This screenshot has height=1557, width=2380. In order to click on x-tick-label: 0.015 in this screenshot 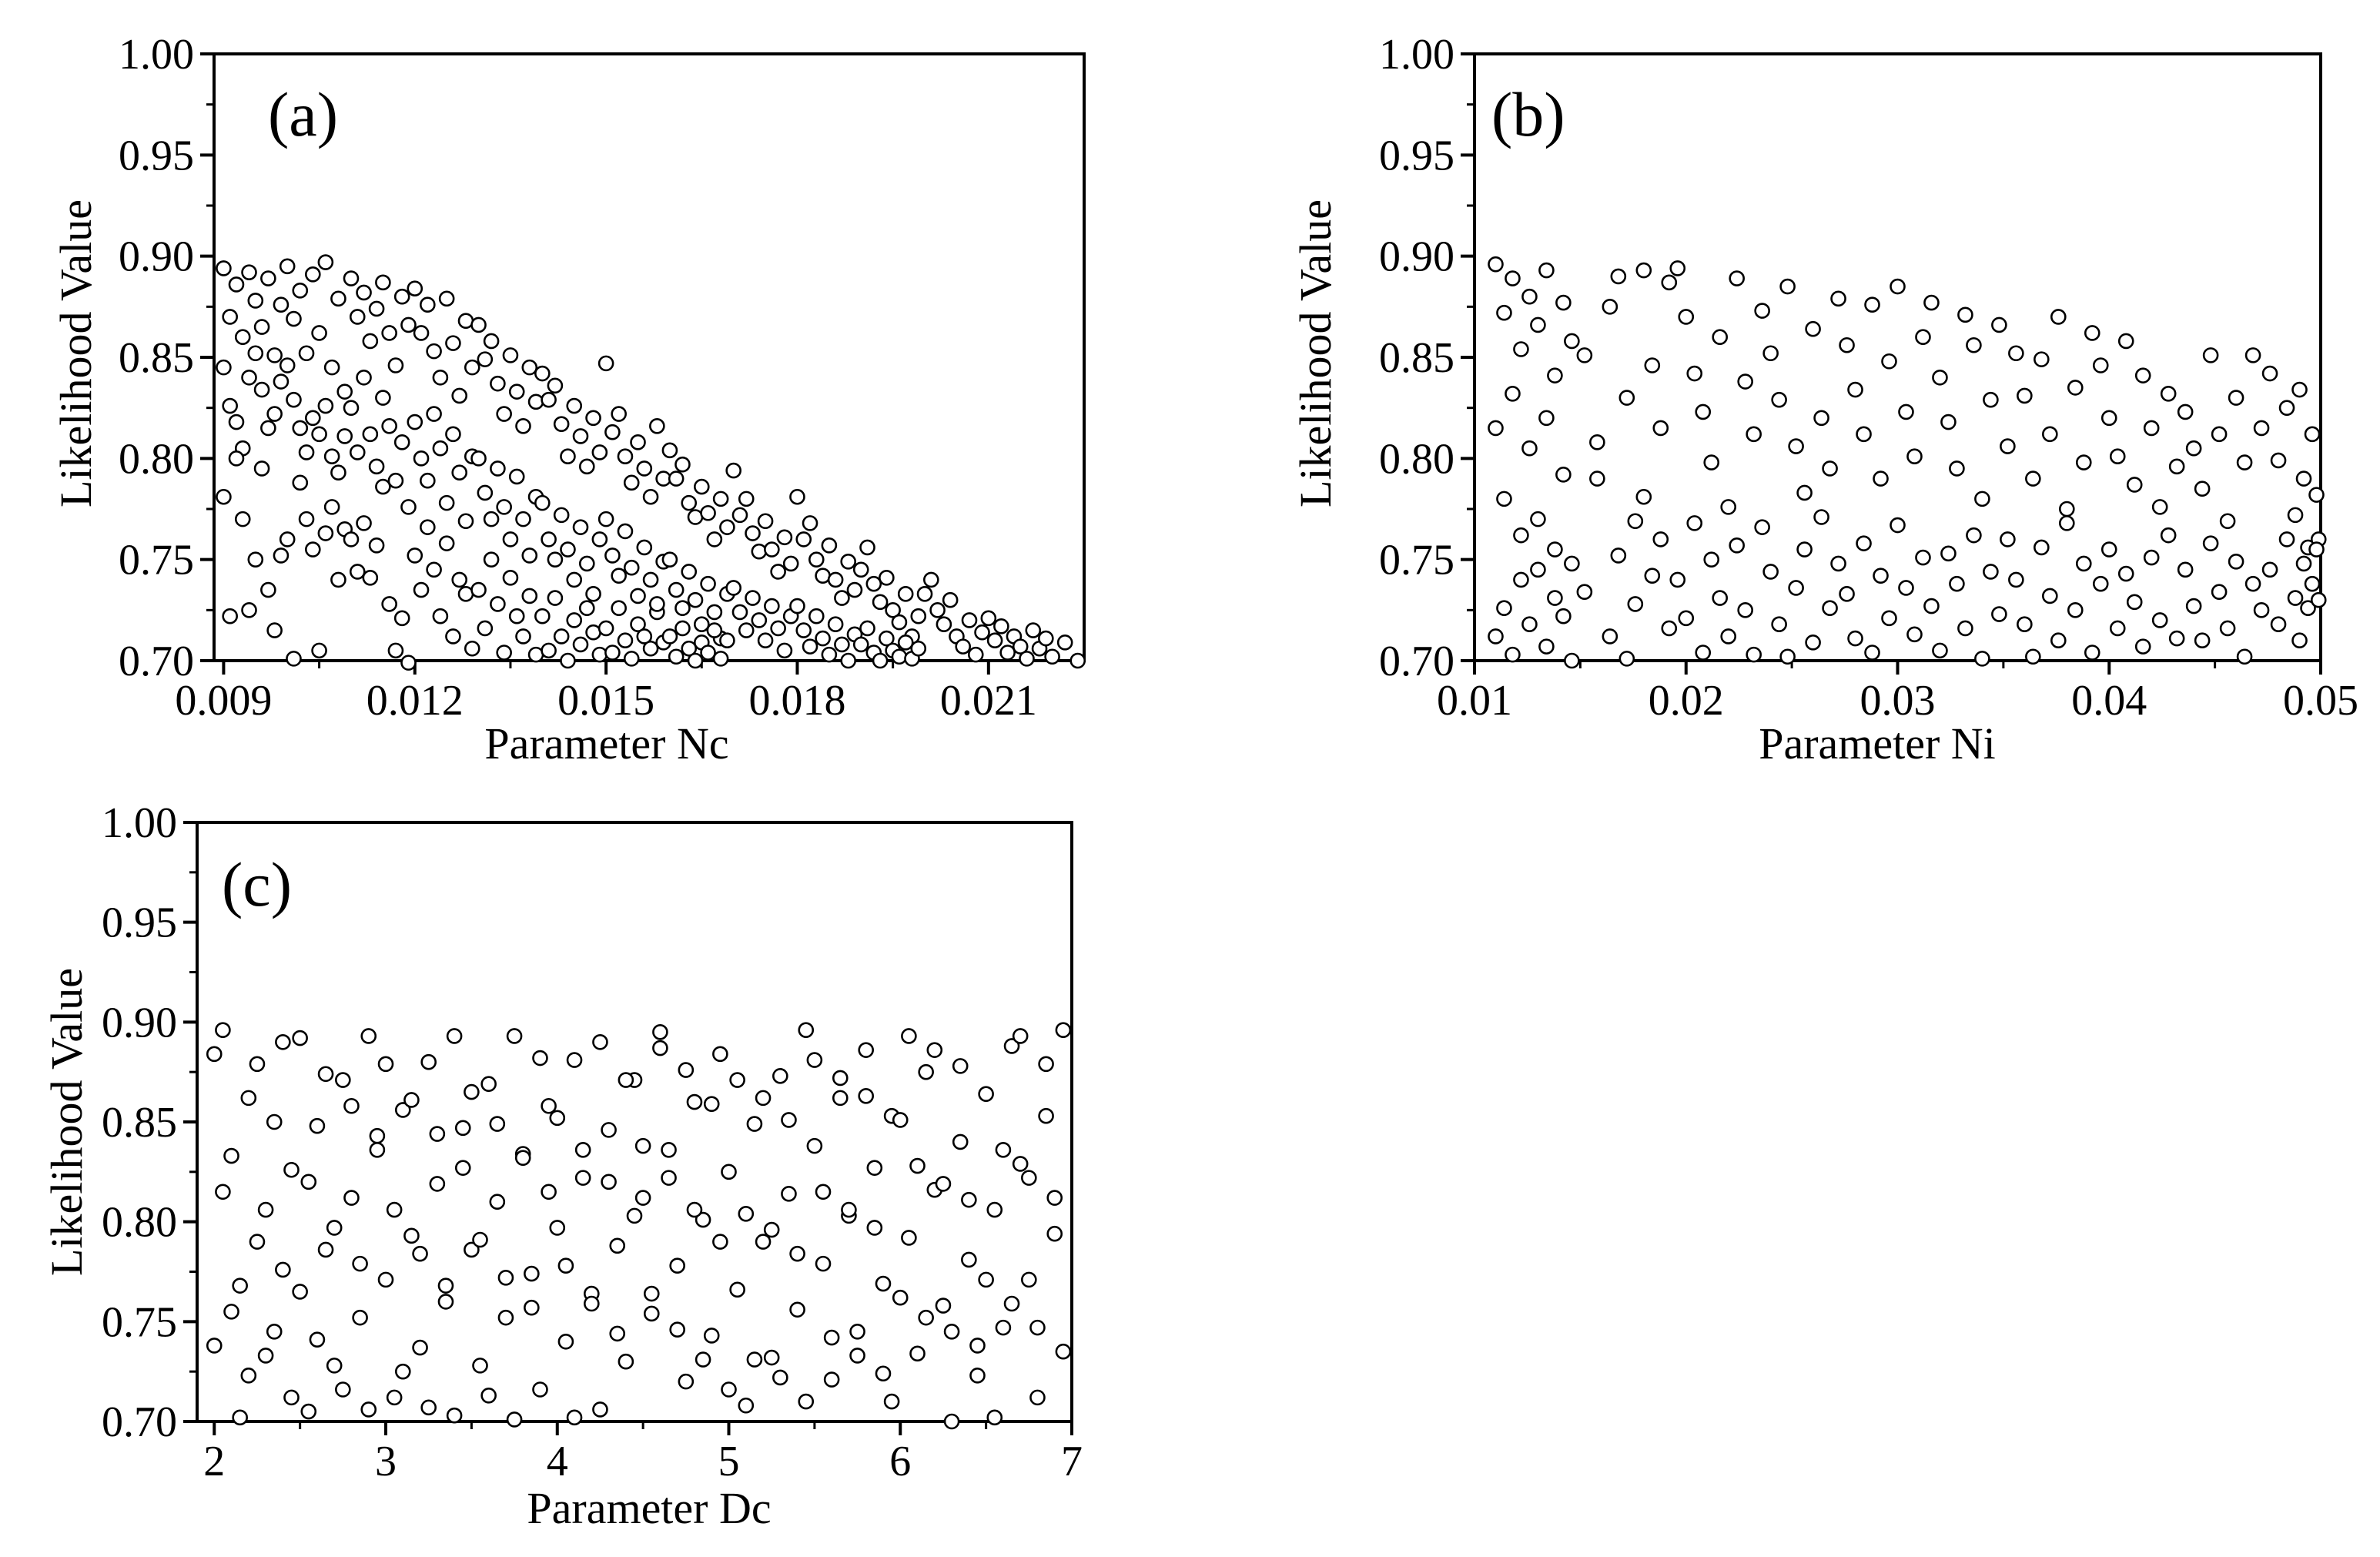, I will do `click(605, 701)`.